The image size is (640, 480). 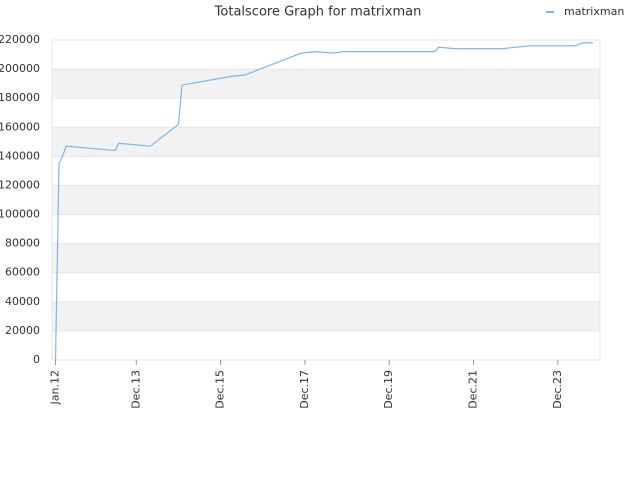 I want to click on y-tick-label: 40000, so click(x=22, y=301).